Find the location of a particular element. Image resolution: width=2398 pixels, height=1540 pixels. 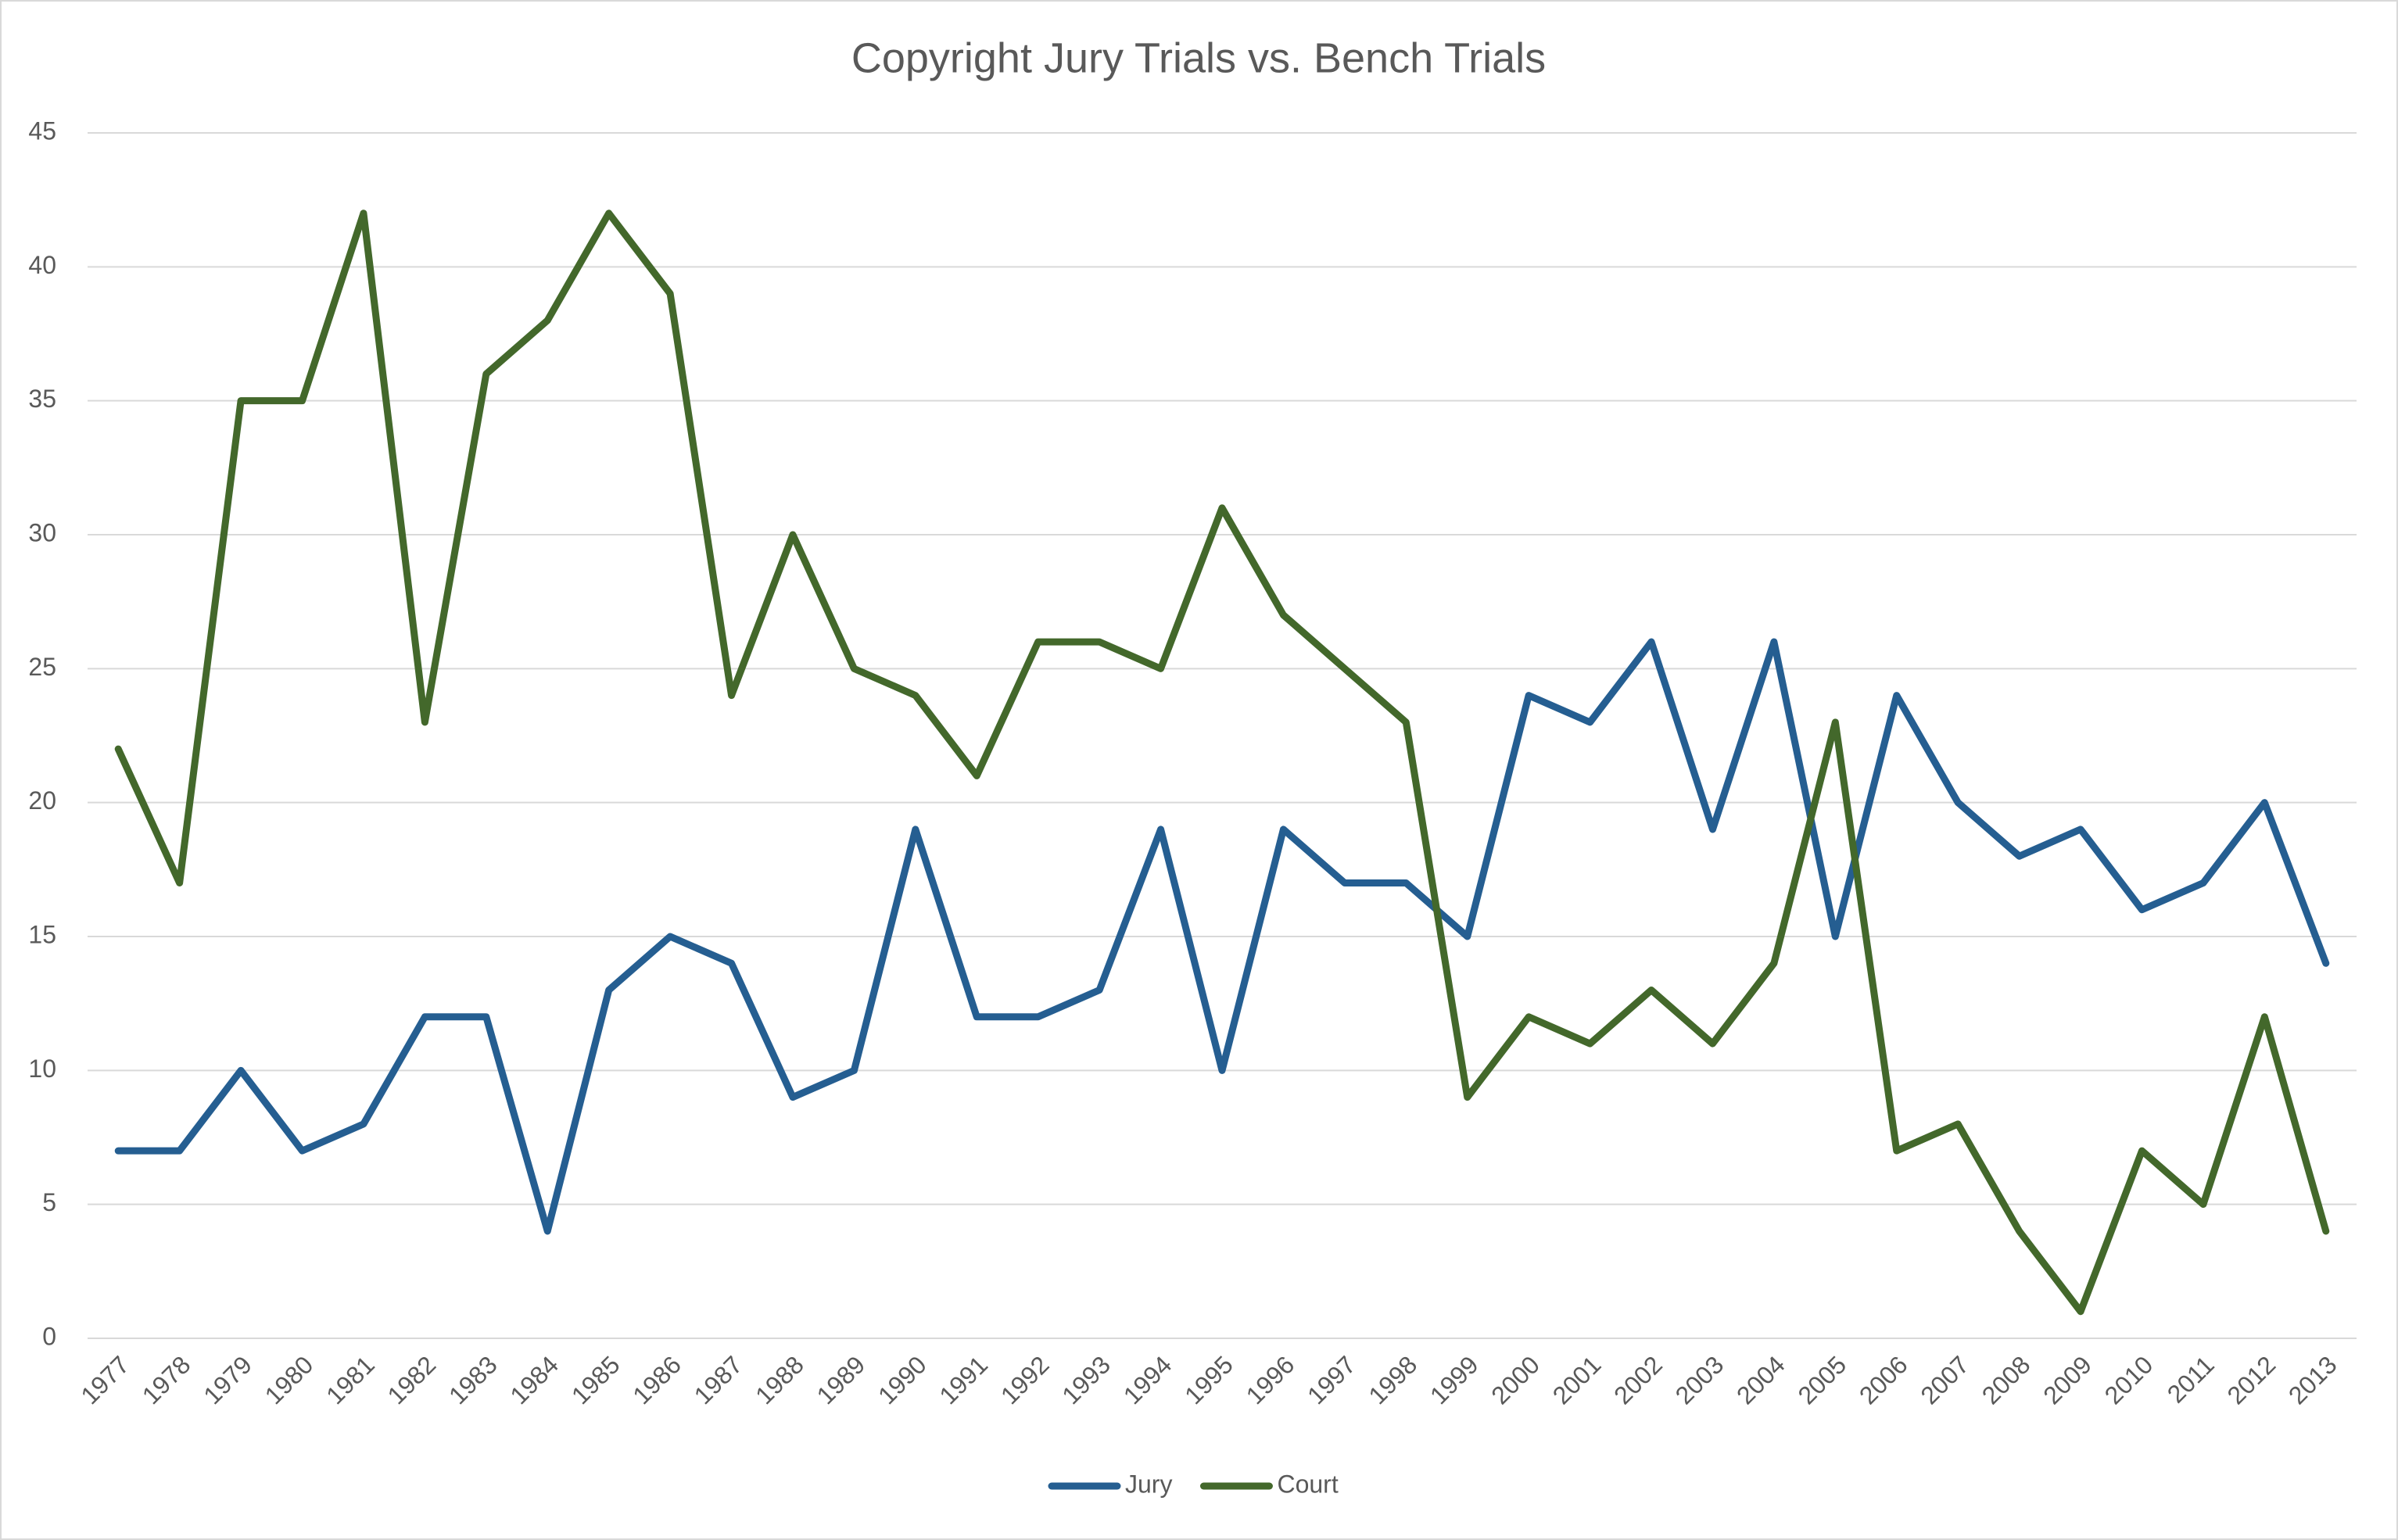

y-tick-label: 25 is located at coordinates (42, 667).